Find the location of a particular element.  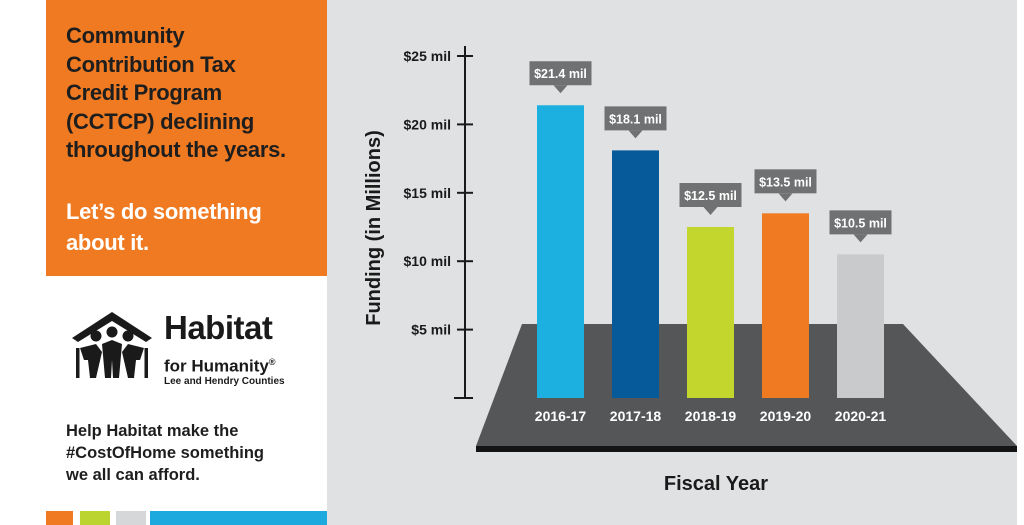

y-tick-label: $5 mil is located at coordinates (431, 330).